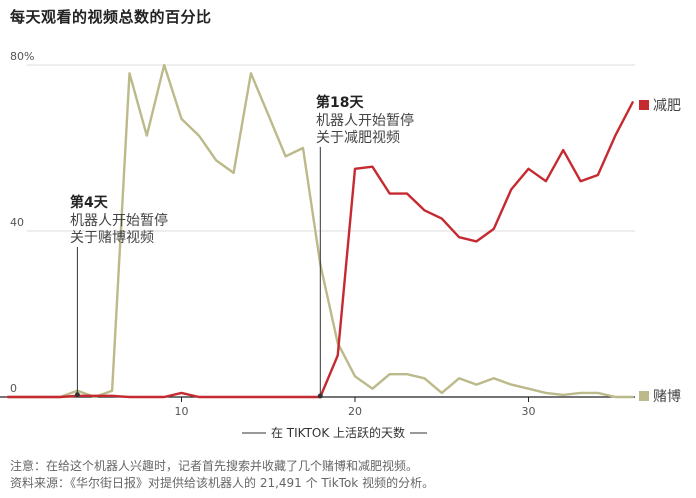 Image resolution: width=696 pixels, height=498 pixels. What do you see at coordinates (112, 237) in the screenshot?
I see `annotation-line: 关于赌博视频` at bounding box center [112, 237].